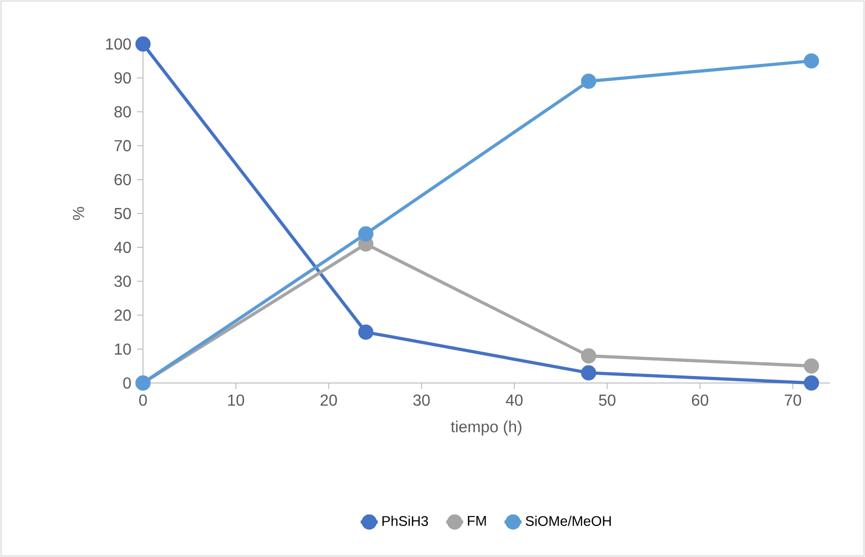  Describe the element at coordinates (122, 112) in the screenshot. I see `y-tick-label: 80` at that location.